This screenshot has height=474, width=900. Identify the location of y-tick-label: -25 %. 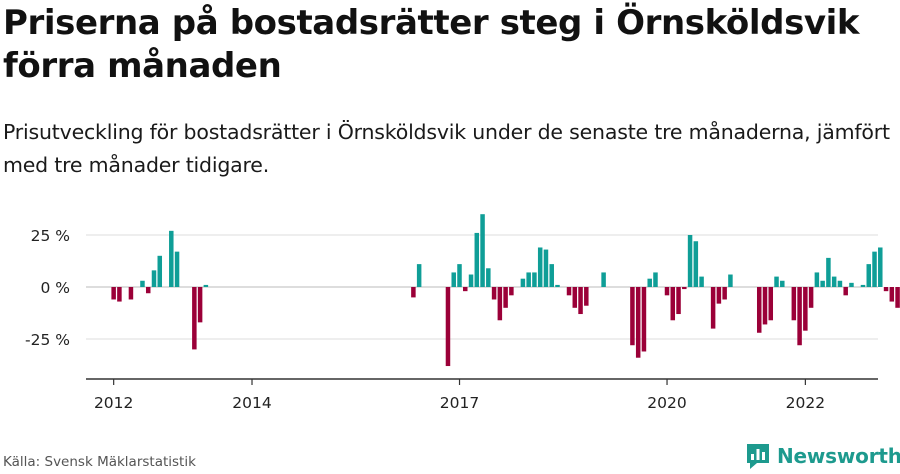
(47, 340).